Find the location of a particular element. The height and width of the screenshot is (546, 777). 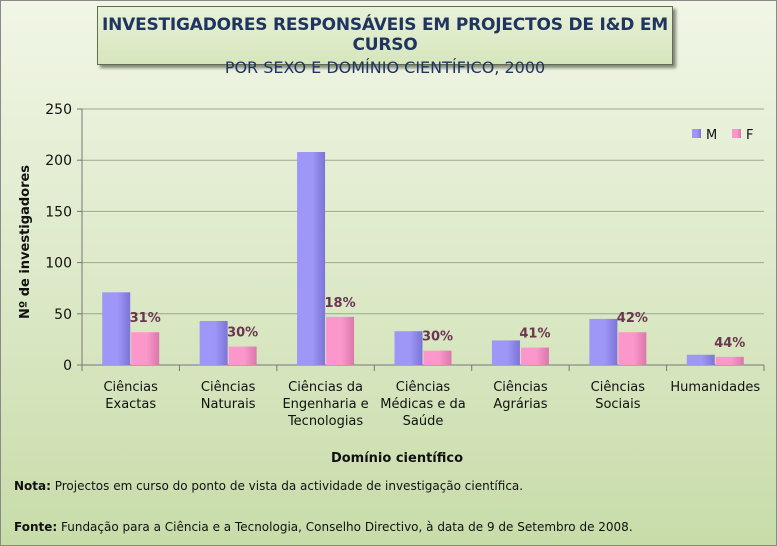

x-tick-label: Engenharia e is located at coordinates (325, 404).